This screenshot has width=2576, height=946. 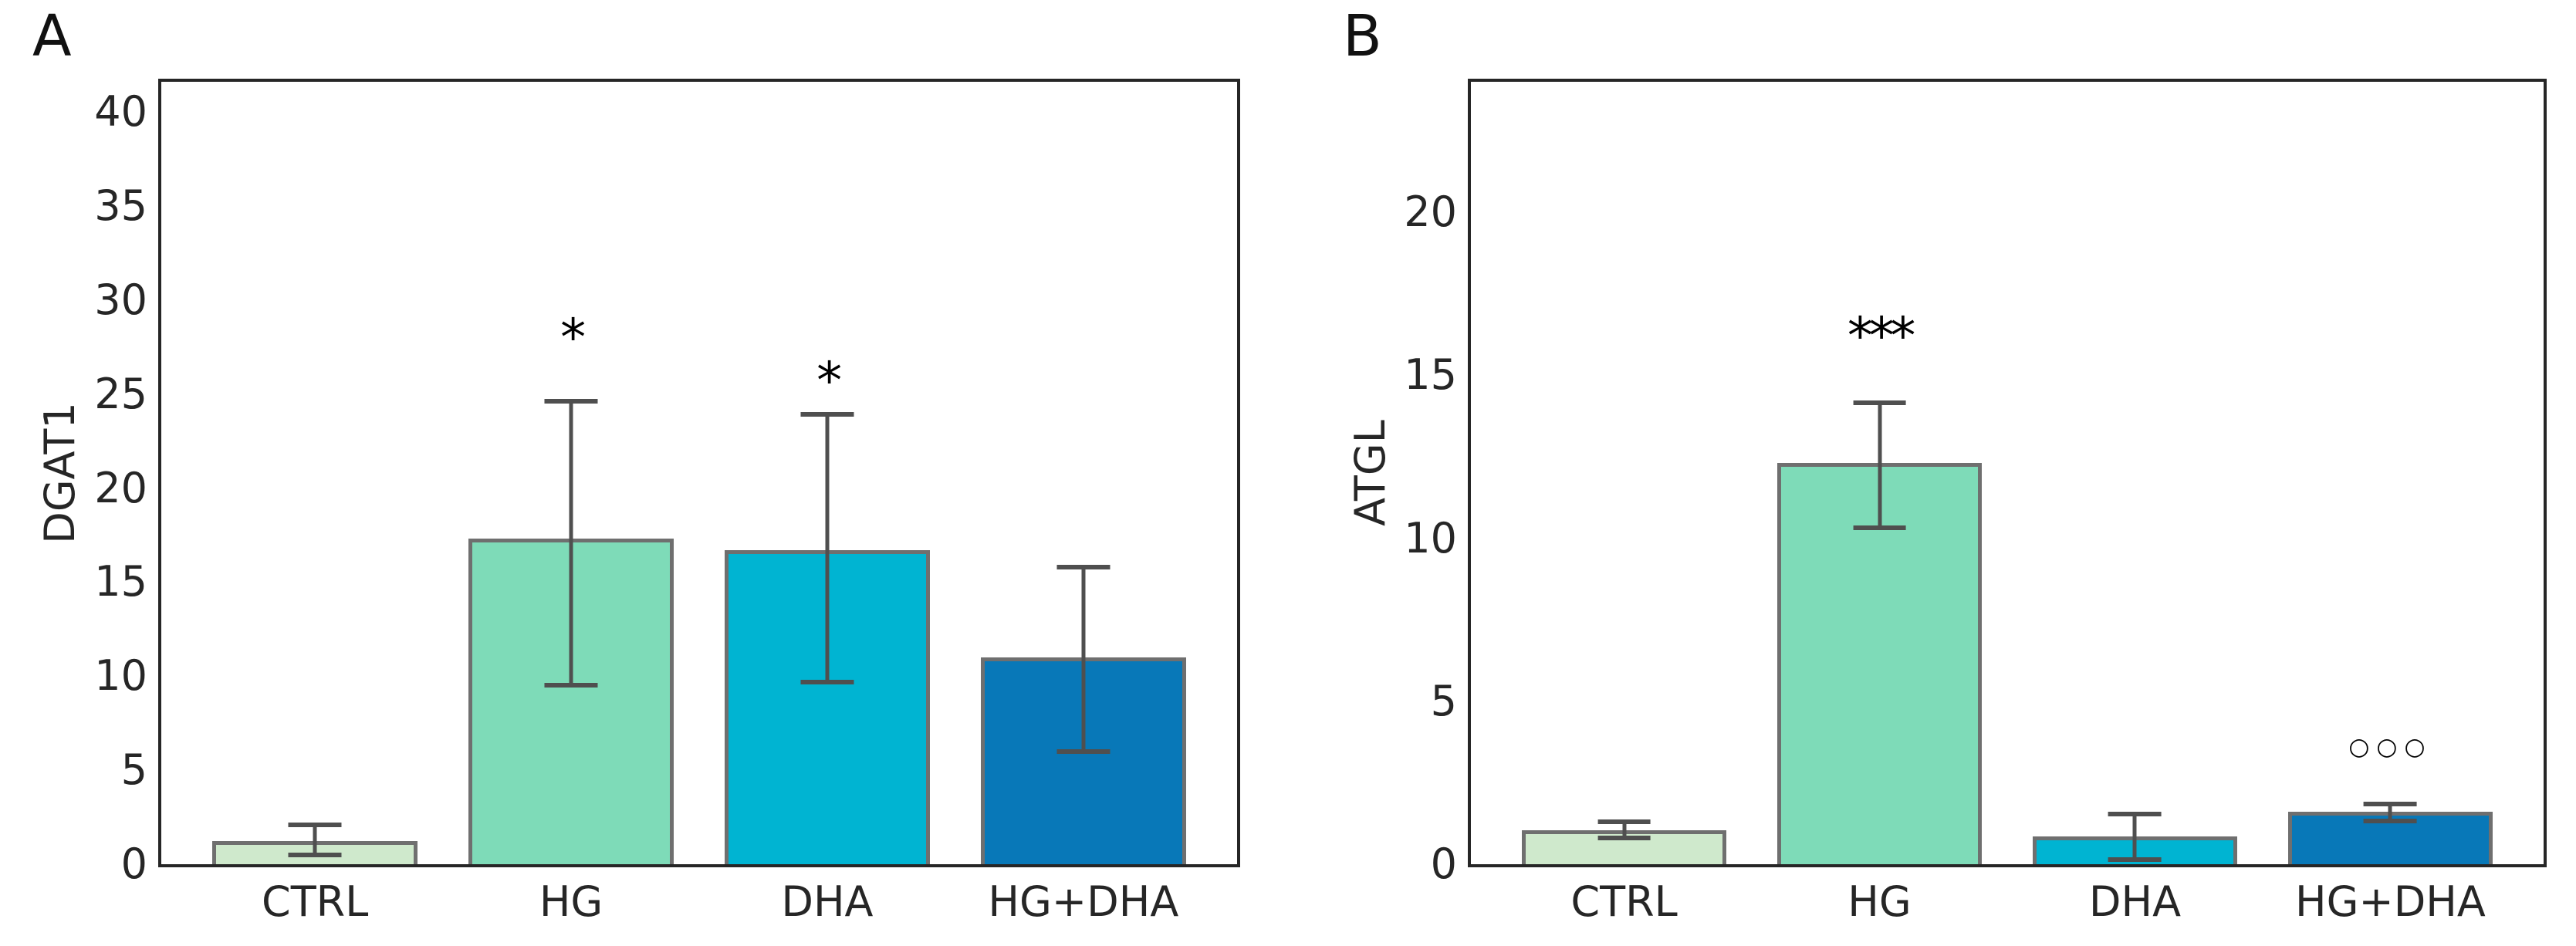 I want to click on panel-label-a: A, so click(x=52, y=36).